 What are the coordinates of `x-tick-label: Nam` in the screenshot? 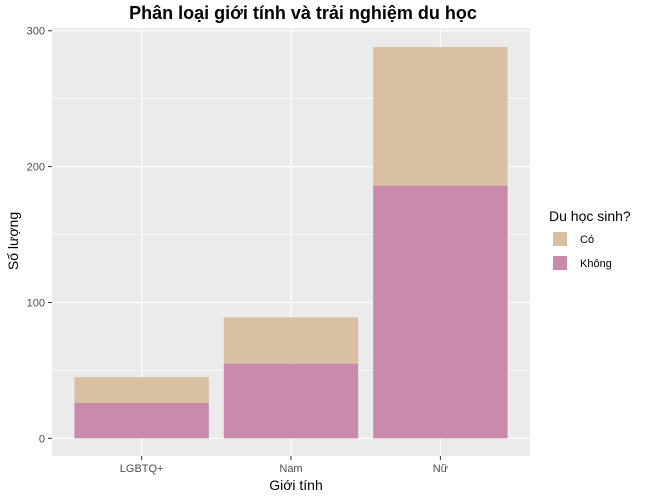 It's located at (290, 469).